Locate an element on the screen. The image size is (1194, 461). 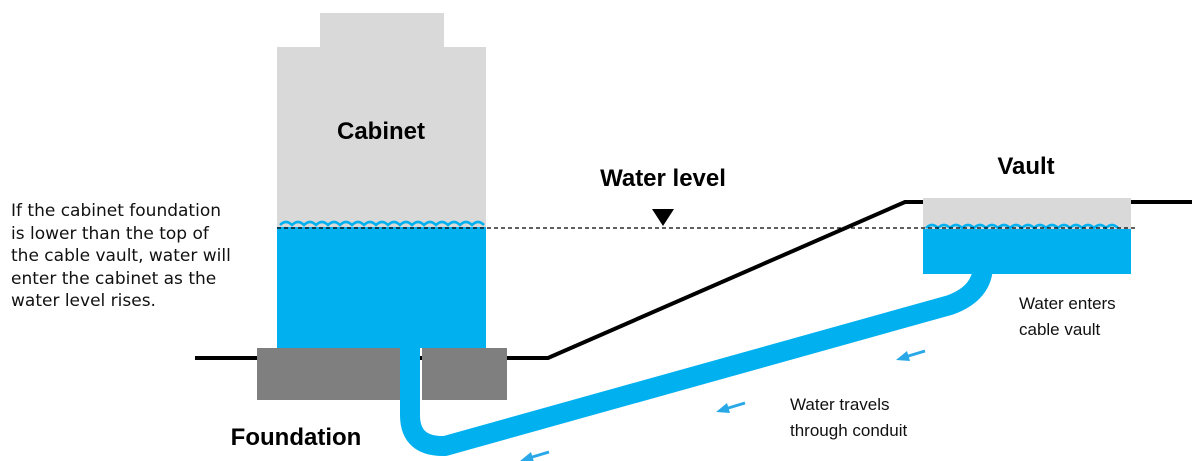
cabinet-body is located at coordinates (381, 137).